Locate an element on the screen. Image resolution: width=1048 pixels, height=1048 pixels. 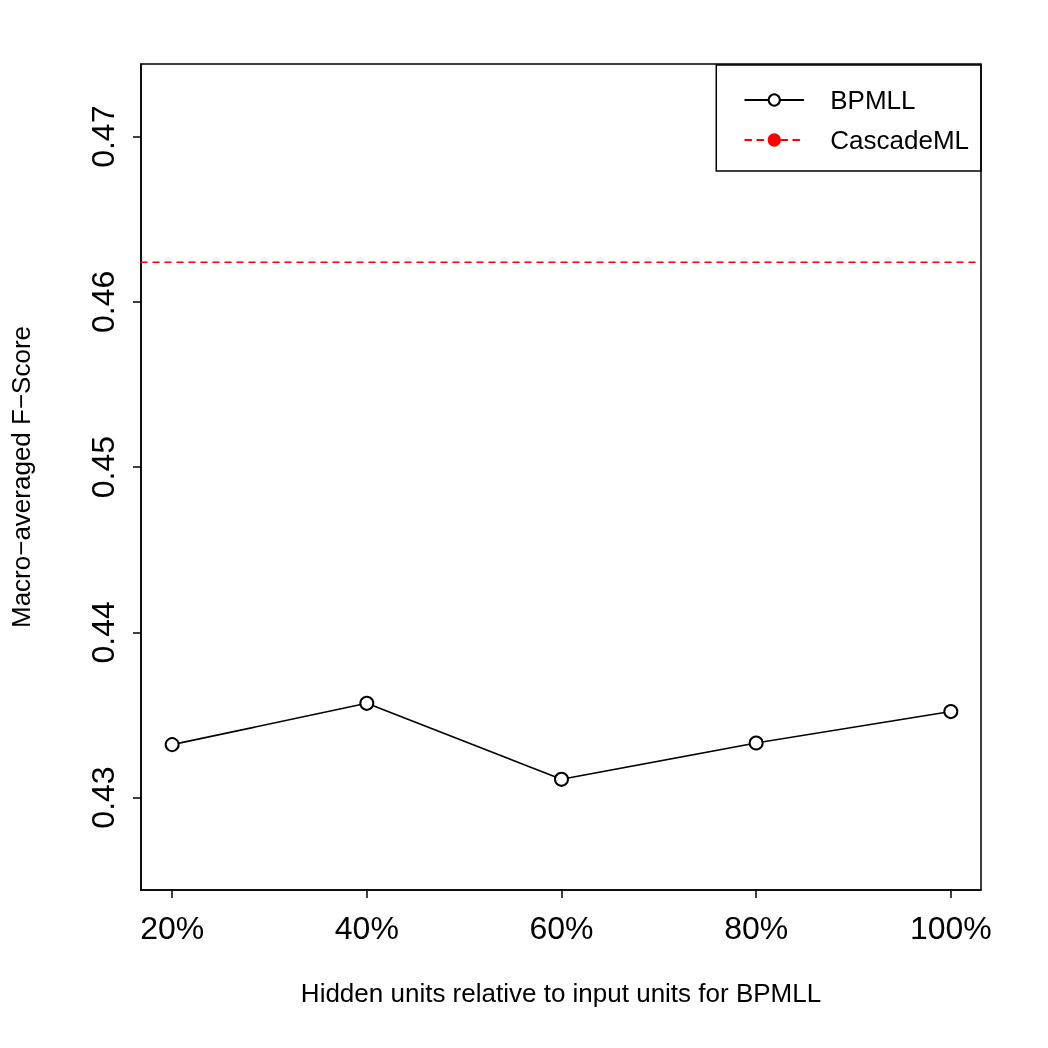
x-tick-label: 40% is located at coordinates (366, 928).